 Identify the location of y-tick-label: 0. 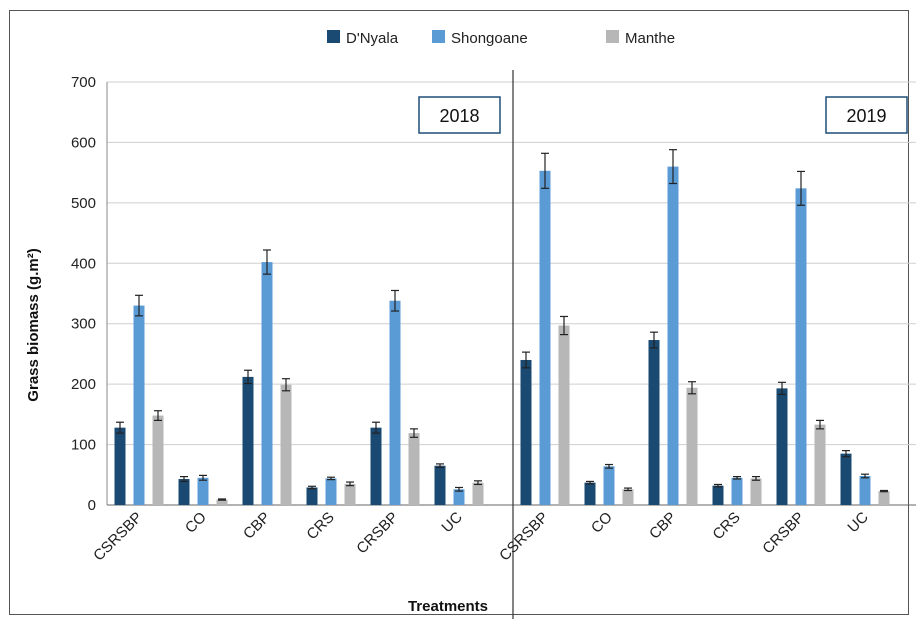
(92, 505).